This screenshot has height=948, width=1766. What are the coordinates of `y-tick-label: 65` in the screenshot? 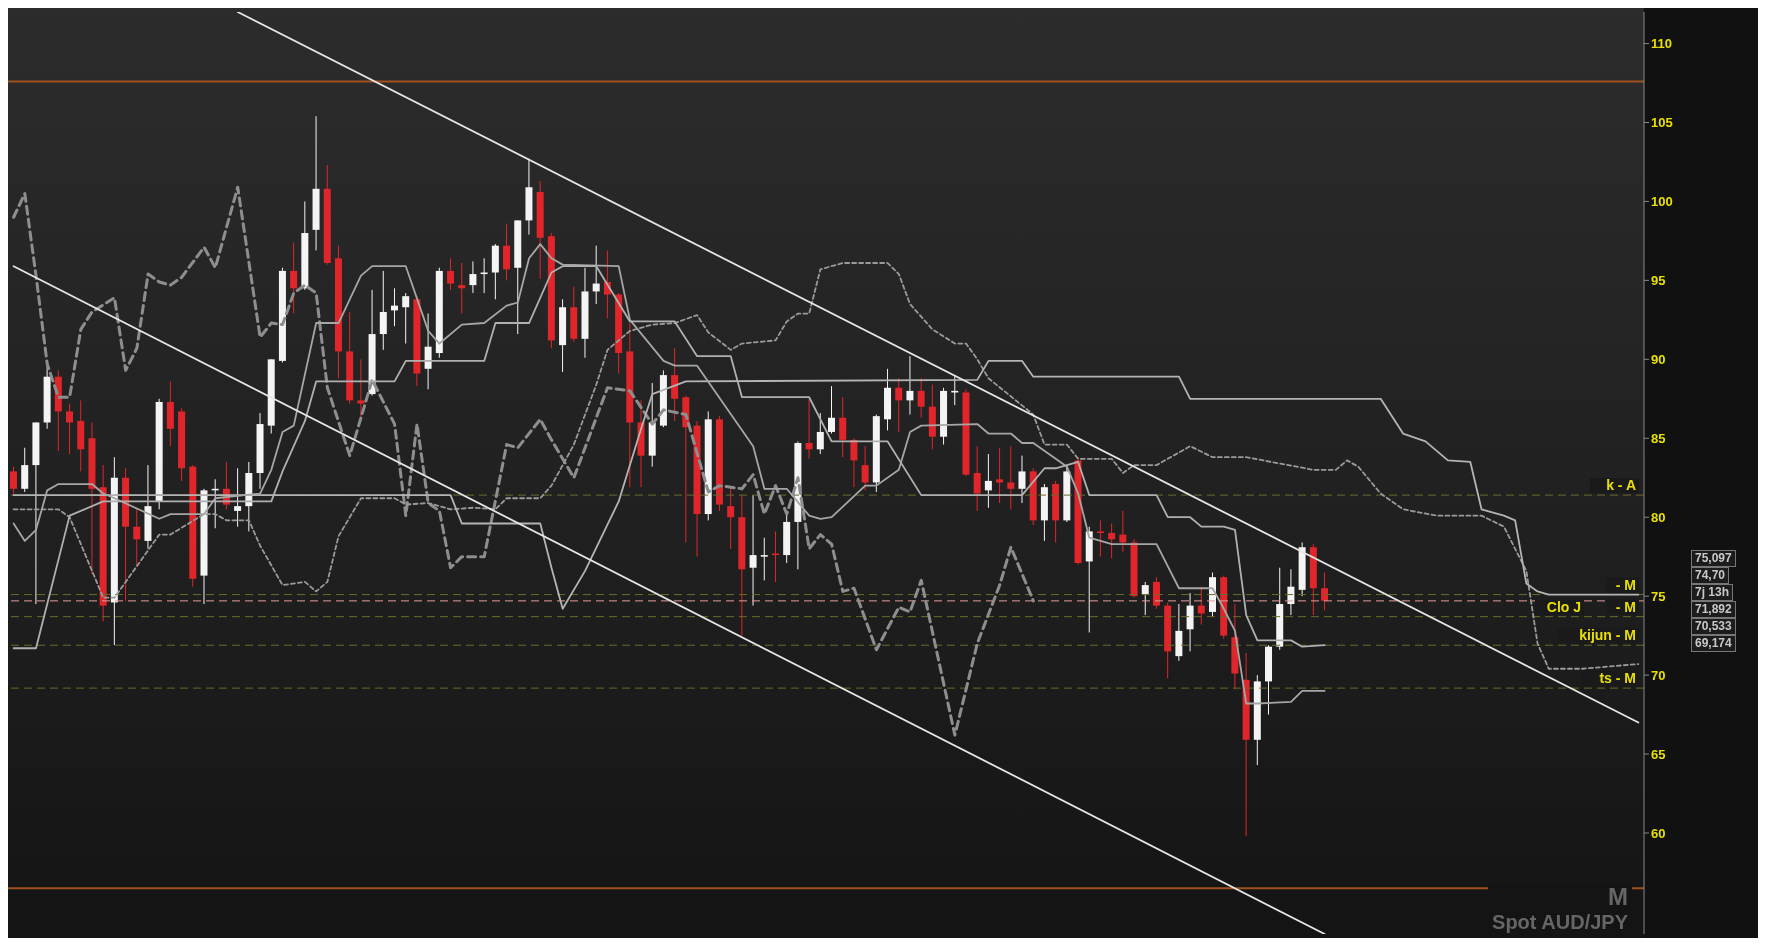 It's located at (1658, 754).